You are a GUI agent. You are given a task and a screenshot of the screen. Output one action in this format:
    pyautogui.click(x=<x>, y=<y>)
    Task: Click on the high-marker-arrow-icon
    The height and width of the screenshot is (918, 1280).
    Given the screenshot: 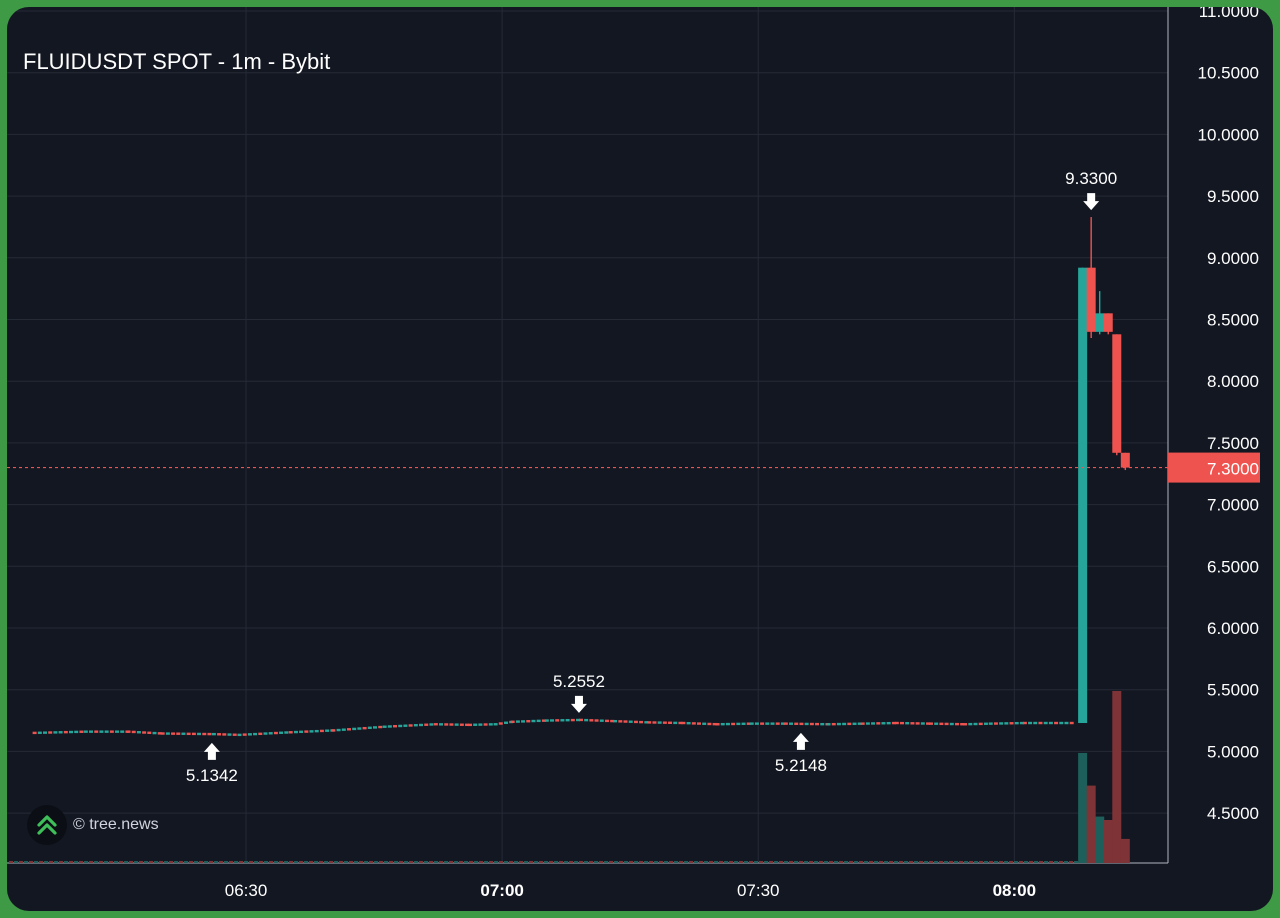 What is the action you would take?
    pyautogui.click(x=578, y=704)
    